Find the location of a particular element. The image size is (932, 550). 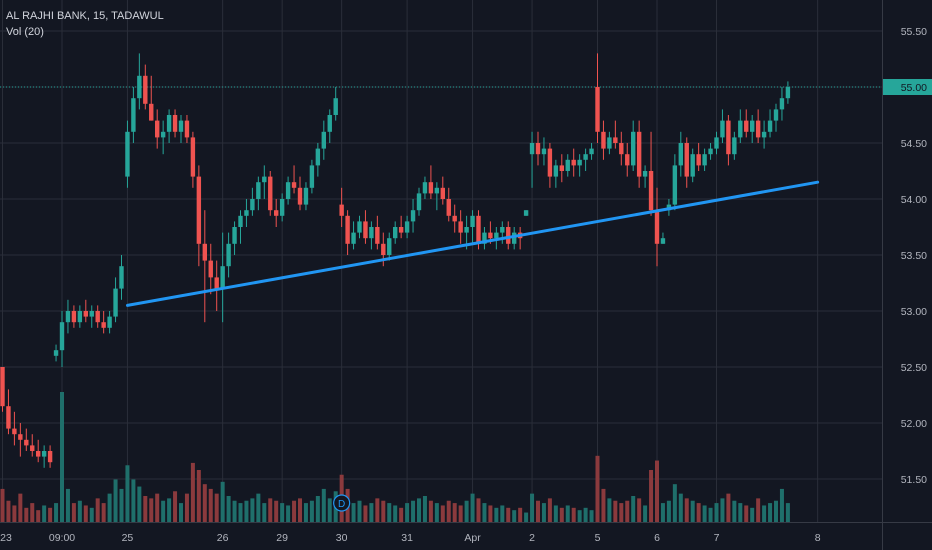

price-axis-label: 52.50 is located at coordinates (914, 368).